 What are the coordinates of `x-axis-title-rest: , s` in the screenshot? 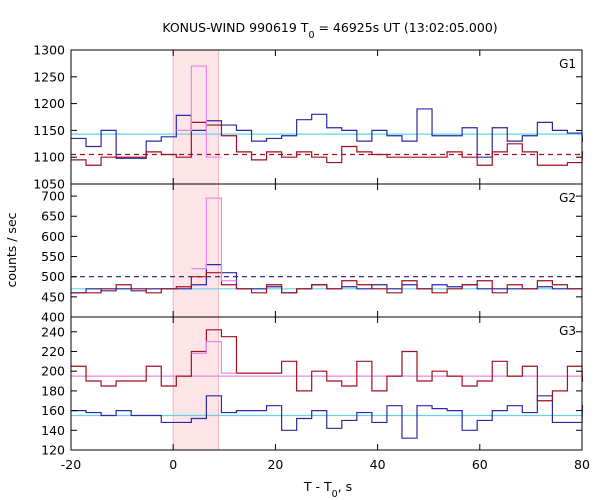 It's located at (345, 486).